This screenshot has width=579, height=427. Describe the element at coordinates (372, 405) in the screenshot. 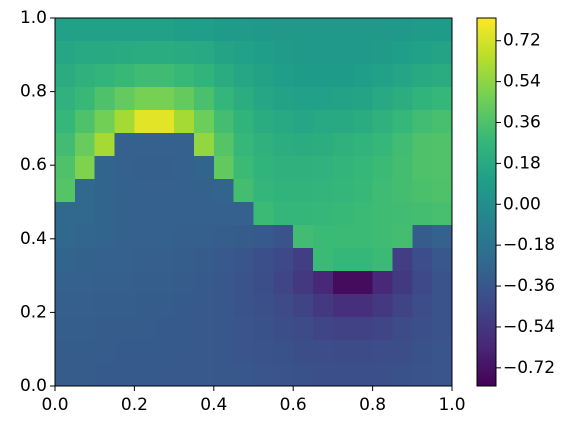

I see `x-tick-label: 0.8` at that location.